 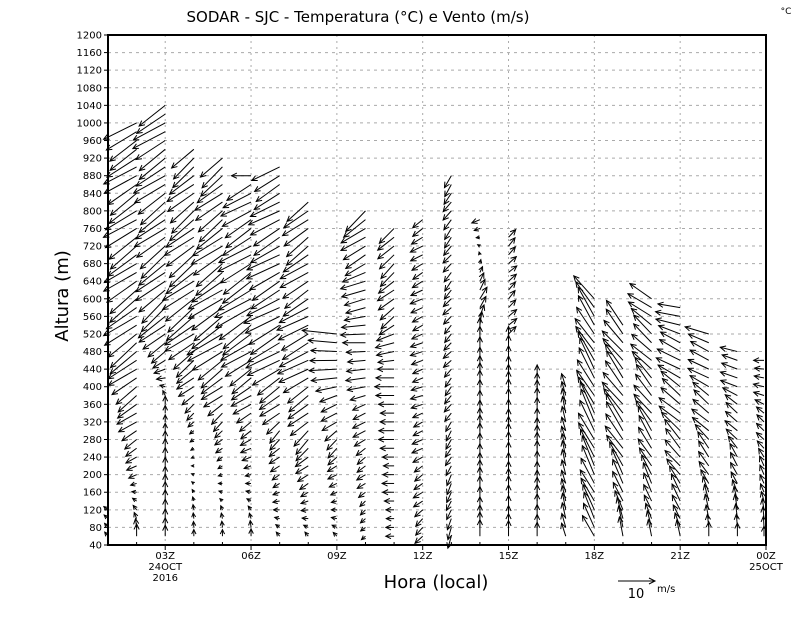 What do you see at coordinates (636, 594) in the screenshot?
I see `reference-value: 10` at bounding box center [636, 594].